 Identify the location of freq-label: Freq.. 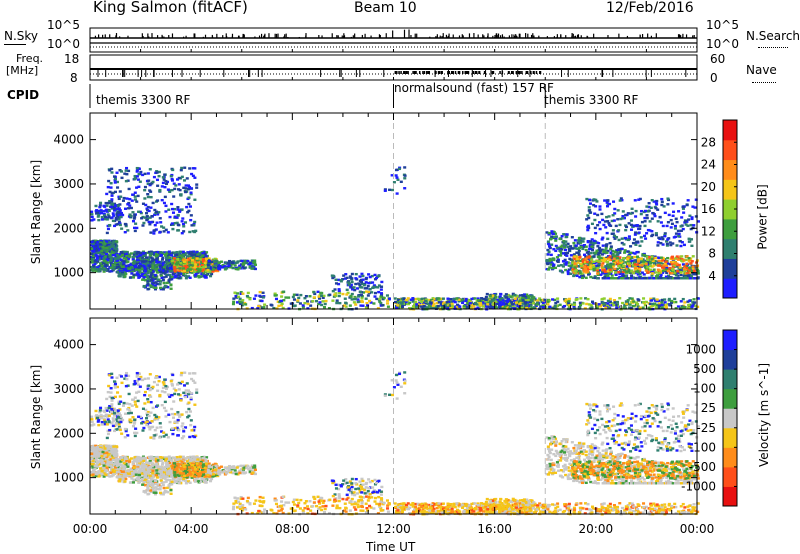
(30, 58).